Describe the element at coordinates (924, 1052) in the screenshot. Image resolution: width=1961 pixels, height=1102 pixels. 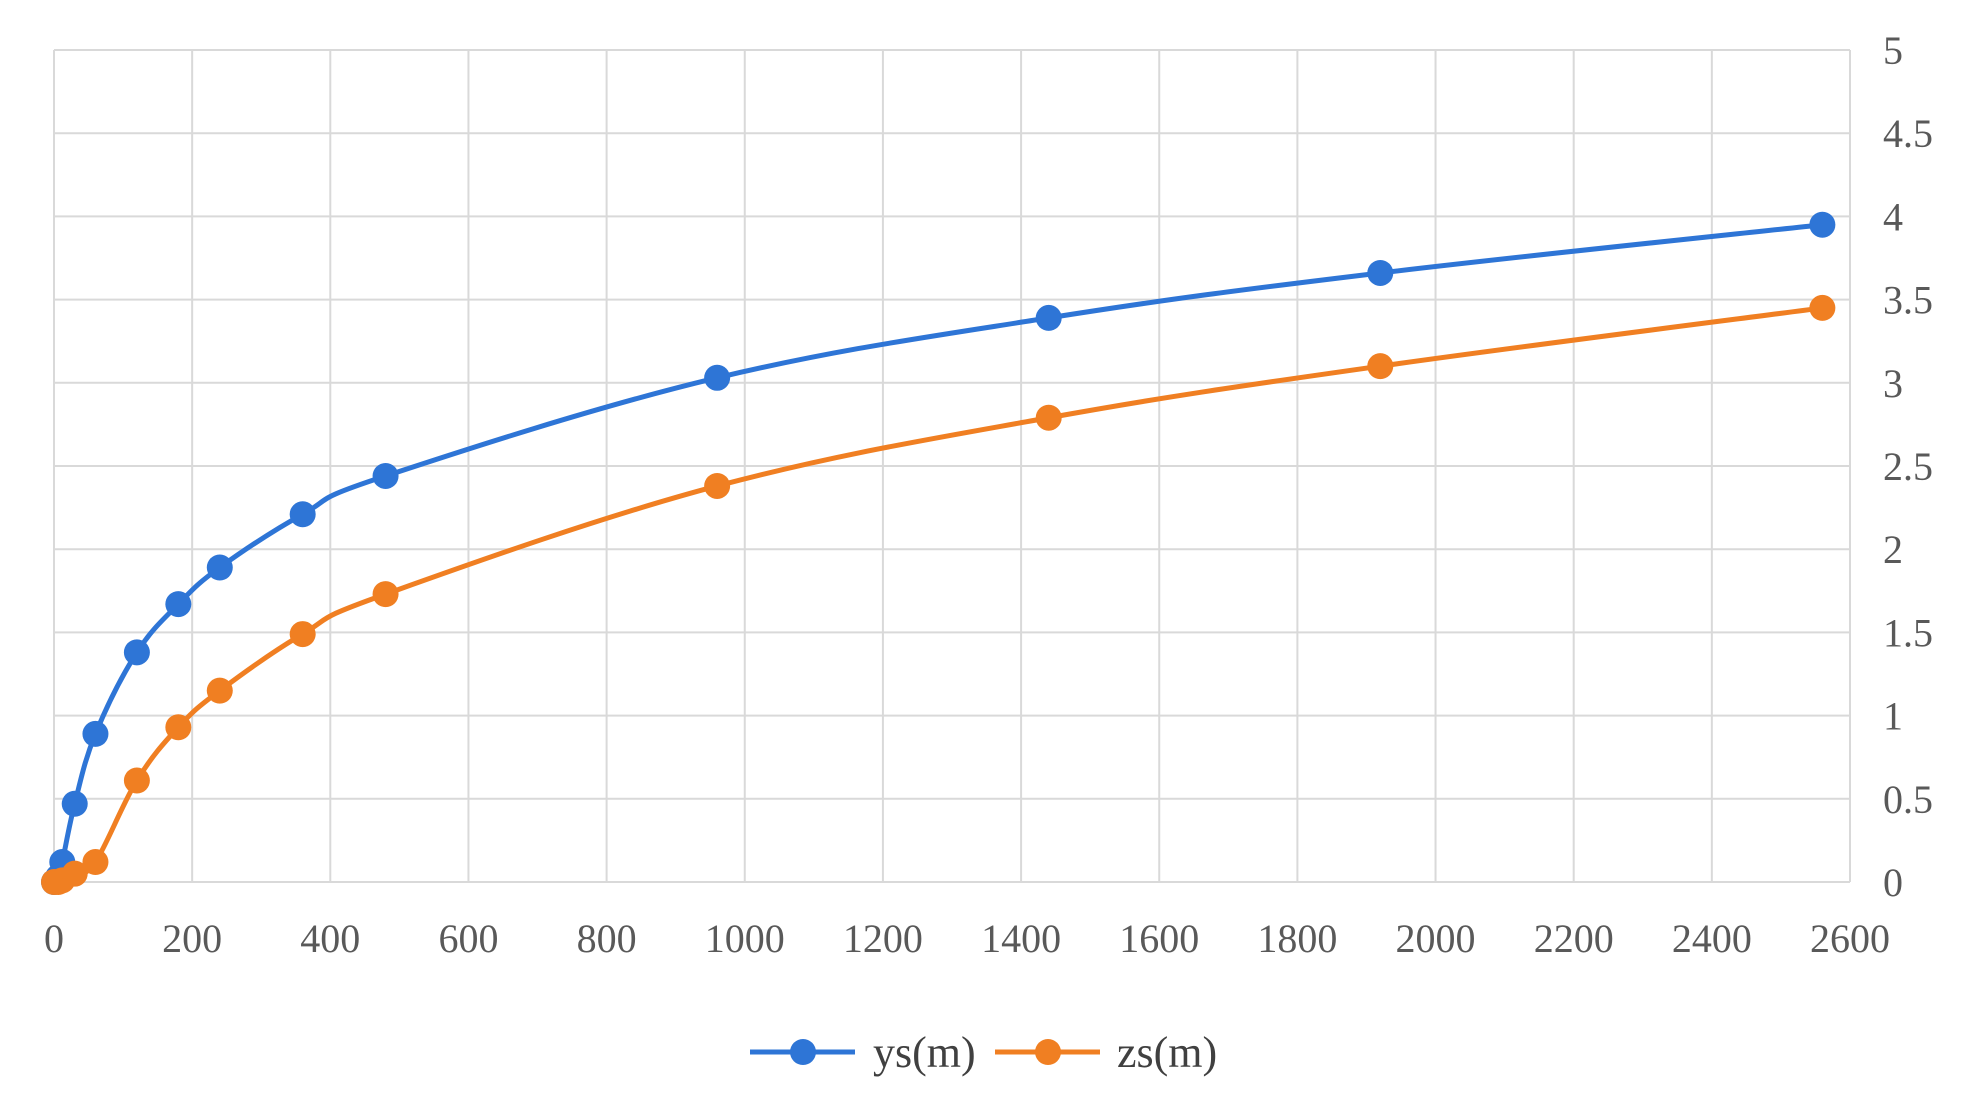
I see `legend-label: ys(m)` at that location.